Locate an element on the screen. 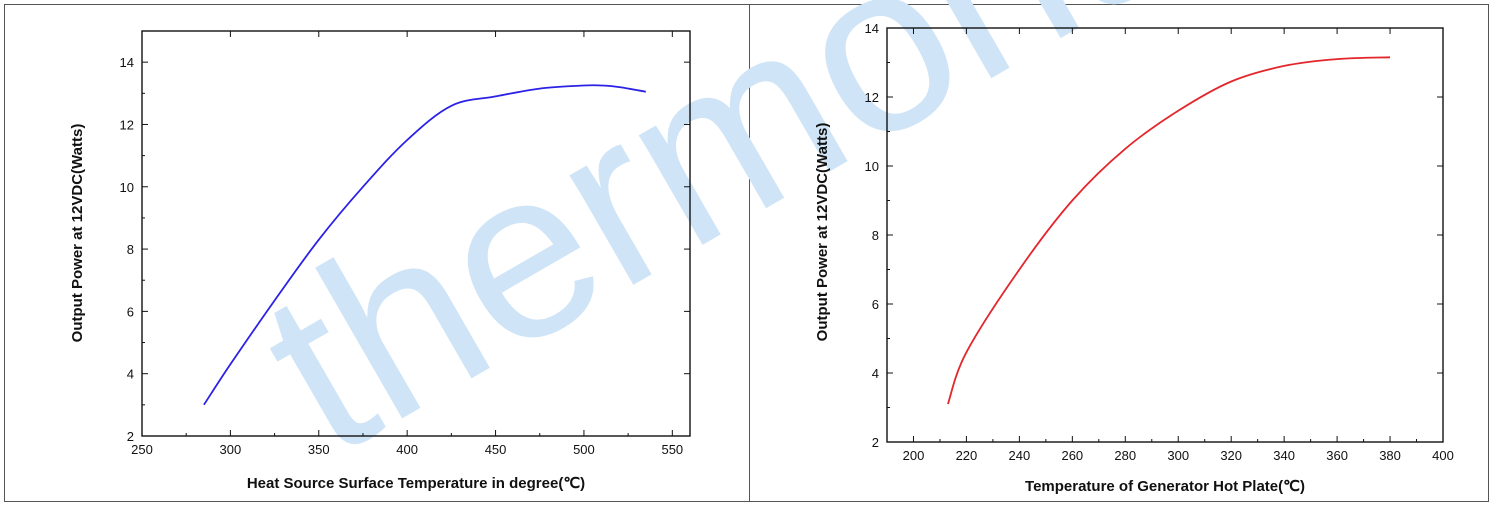  x-tick-label: 500 is located at coordinates (584, 449).